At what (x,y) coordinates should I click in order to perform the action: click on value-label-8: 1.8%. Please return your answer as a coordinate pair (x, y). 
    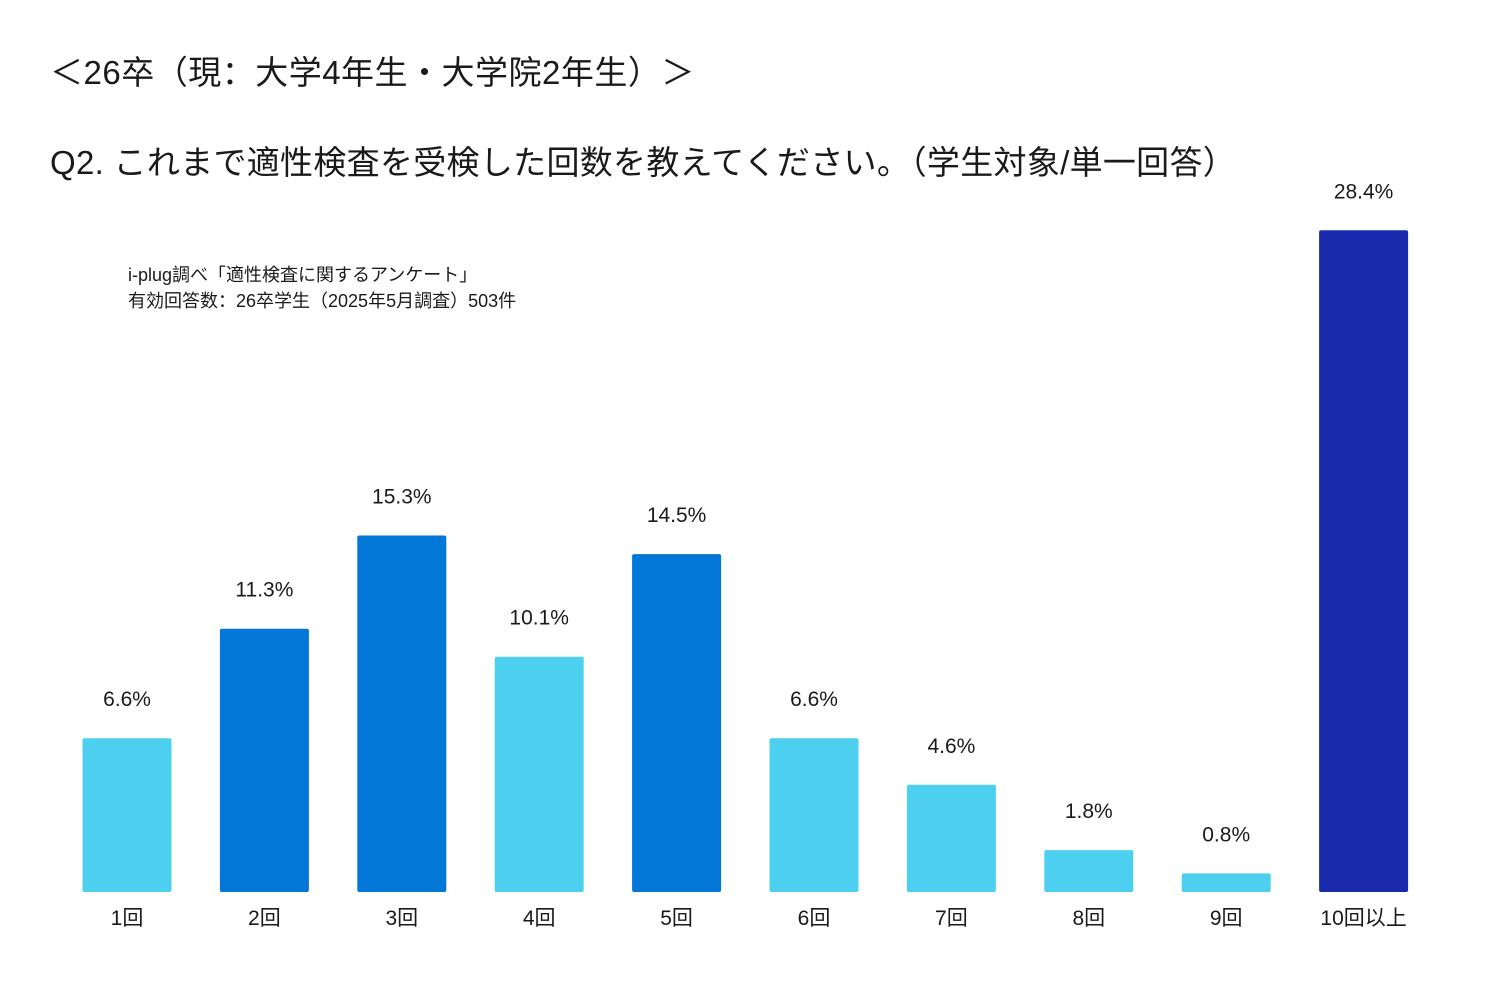
    Looking at the image, I should click on (1089, 811).